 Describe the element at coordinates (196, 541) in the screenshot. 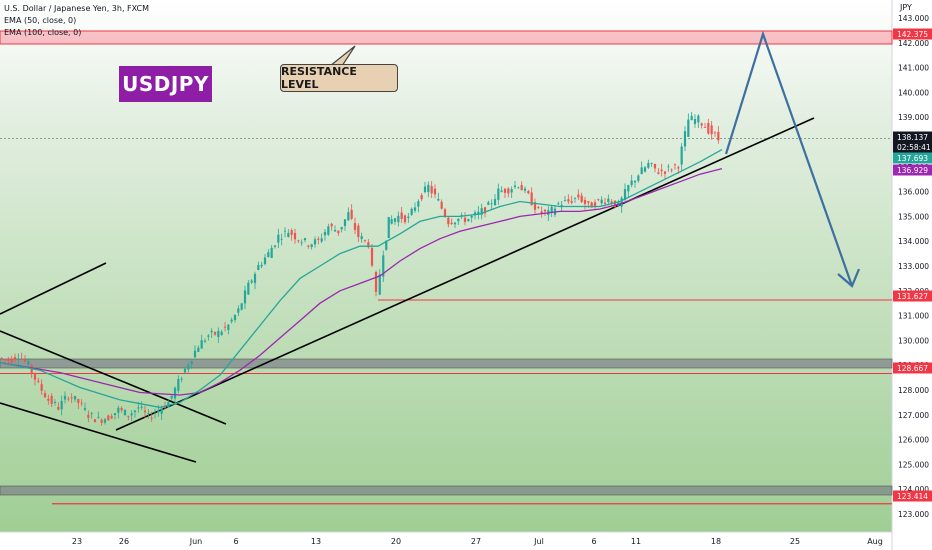

I see `x-tick-label: Jun` at that location.